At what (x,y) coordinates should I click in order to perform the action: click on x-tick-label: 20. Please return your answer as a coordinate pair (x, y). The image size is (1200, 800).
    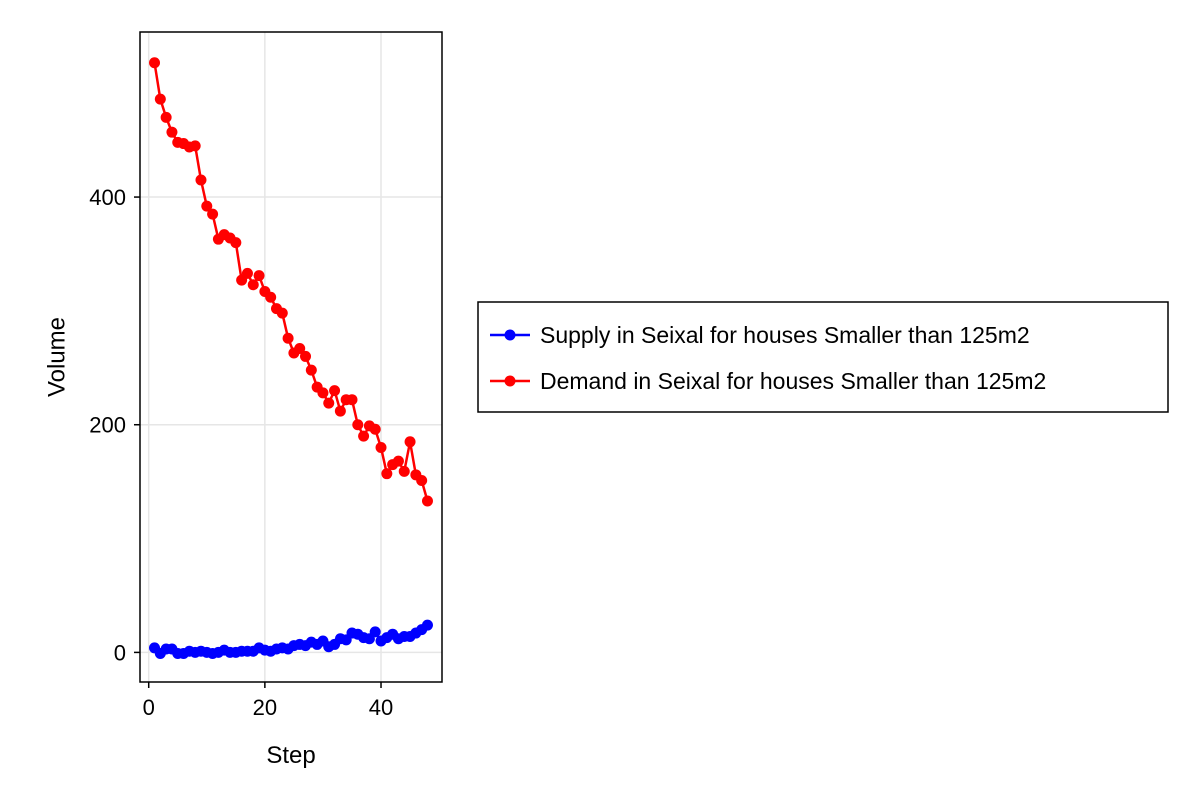
    Looking at the image, I should click on (265, 707).